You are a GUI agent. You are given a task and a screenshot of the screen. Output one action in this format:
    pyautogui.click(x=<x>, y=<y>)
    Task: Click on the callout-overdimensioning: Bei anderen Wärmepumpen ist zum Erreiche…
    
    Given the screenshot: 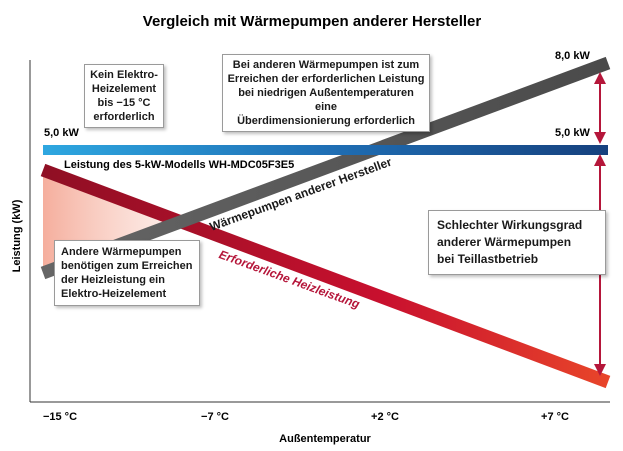 What is the action you would take?
    pyautogui.click(x=326, y=93)
    